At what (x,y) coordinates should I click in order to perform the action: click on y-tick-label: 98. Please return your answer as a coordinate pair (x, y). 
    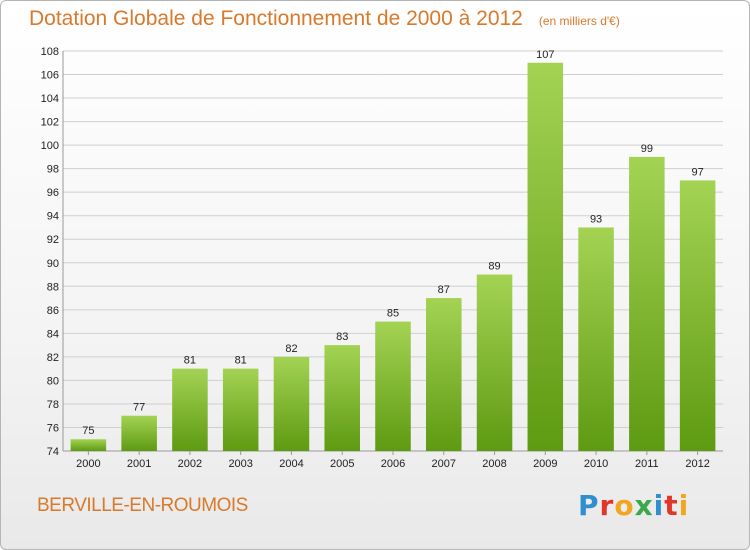
    Looking at the image, I should click on (53, 170).